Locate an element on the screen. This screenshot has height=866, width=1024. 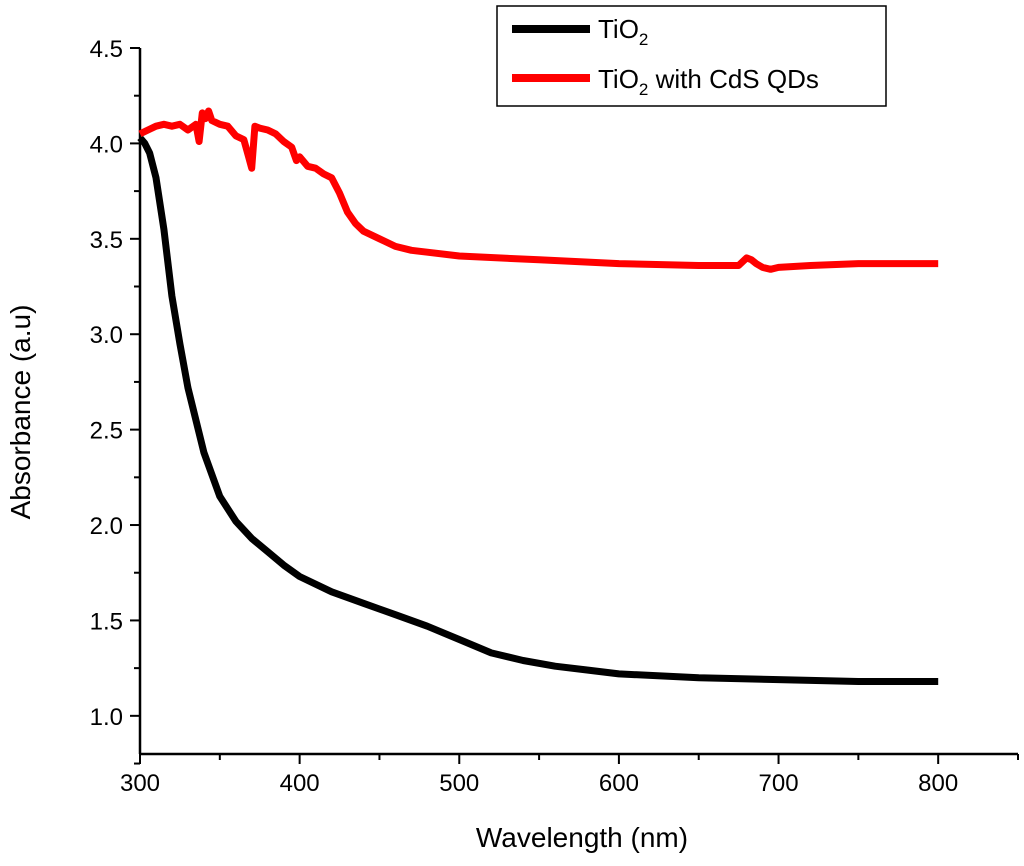
y-tick-label: 4.5 is located at coordinates (106, 49).